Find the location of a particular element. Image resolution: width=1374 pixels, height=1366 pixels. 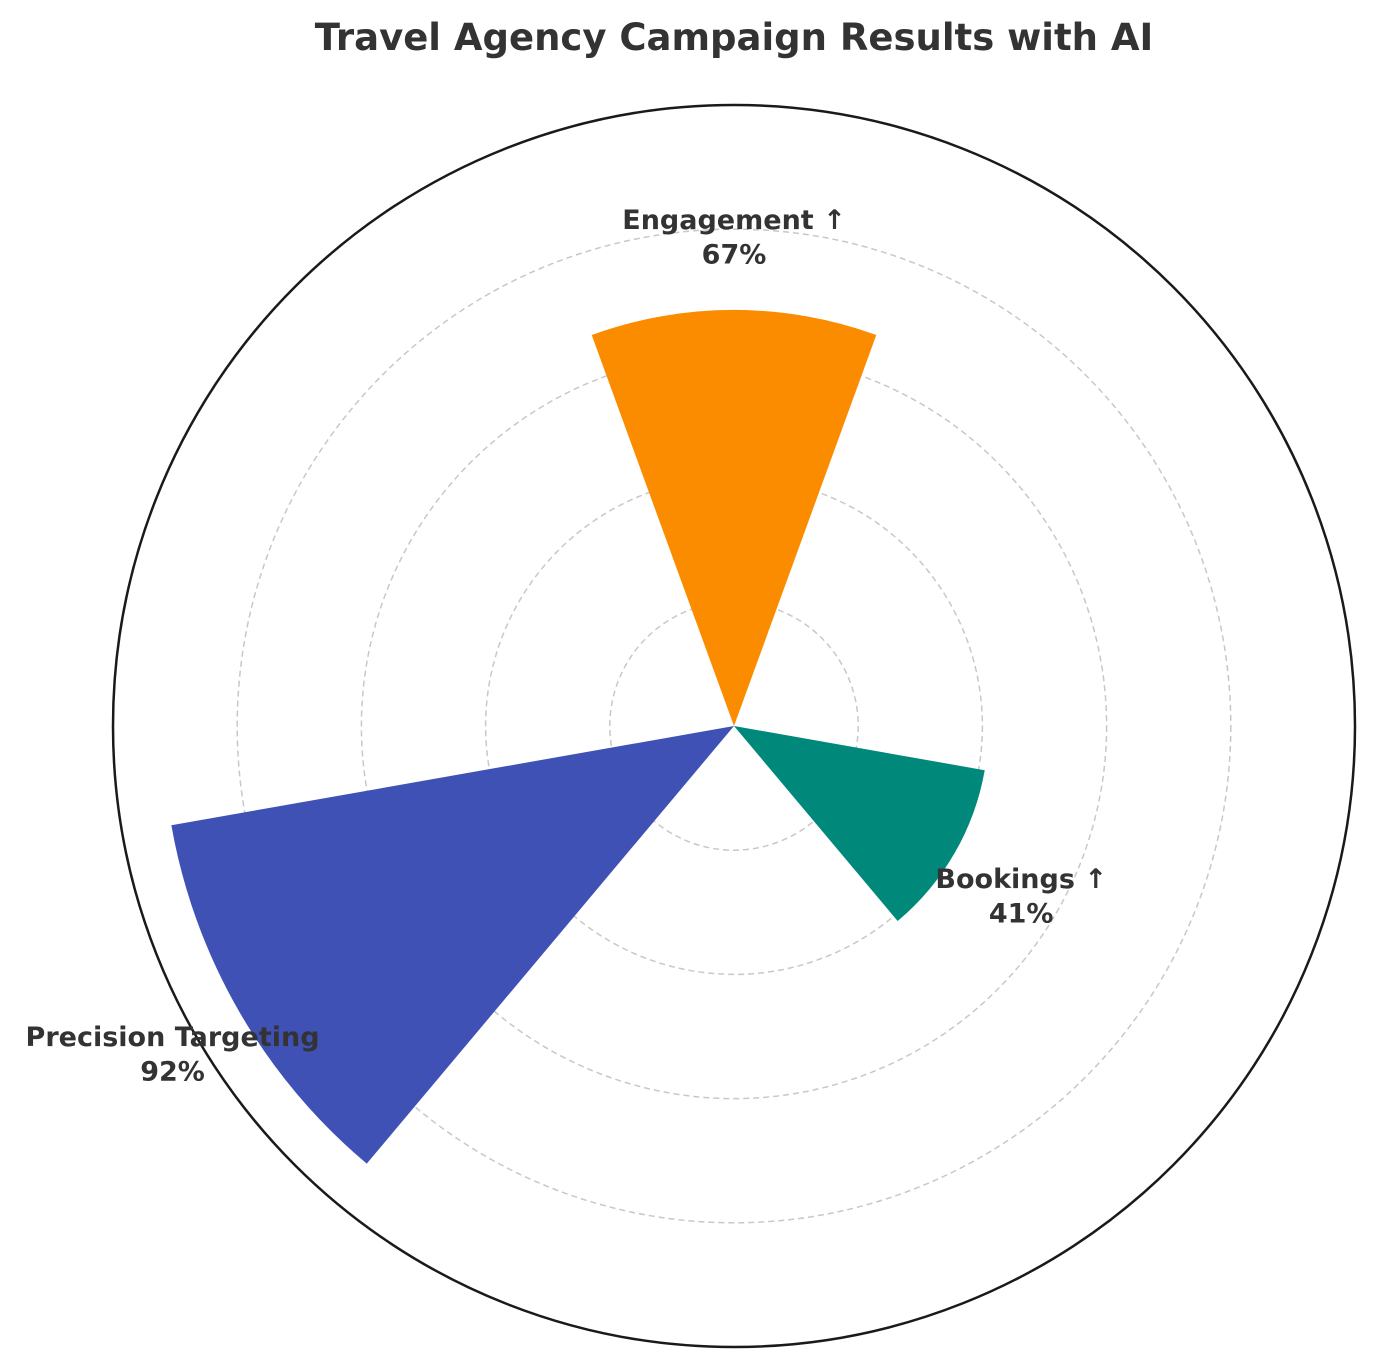

bar-category-label-1: Bookings ↑ is located at coordinates (1021, 879).